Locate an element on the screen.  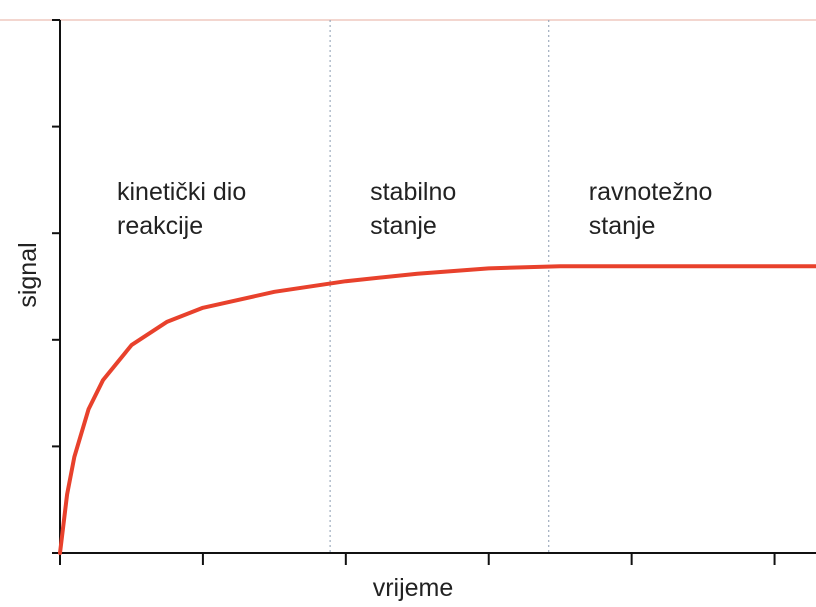
x-axis-label: vrijeme is located at coordinates (413, 588).